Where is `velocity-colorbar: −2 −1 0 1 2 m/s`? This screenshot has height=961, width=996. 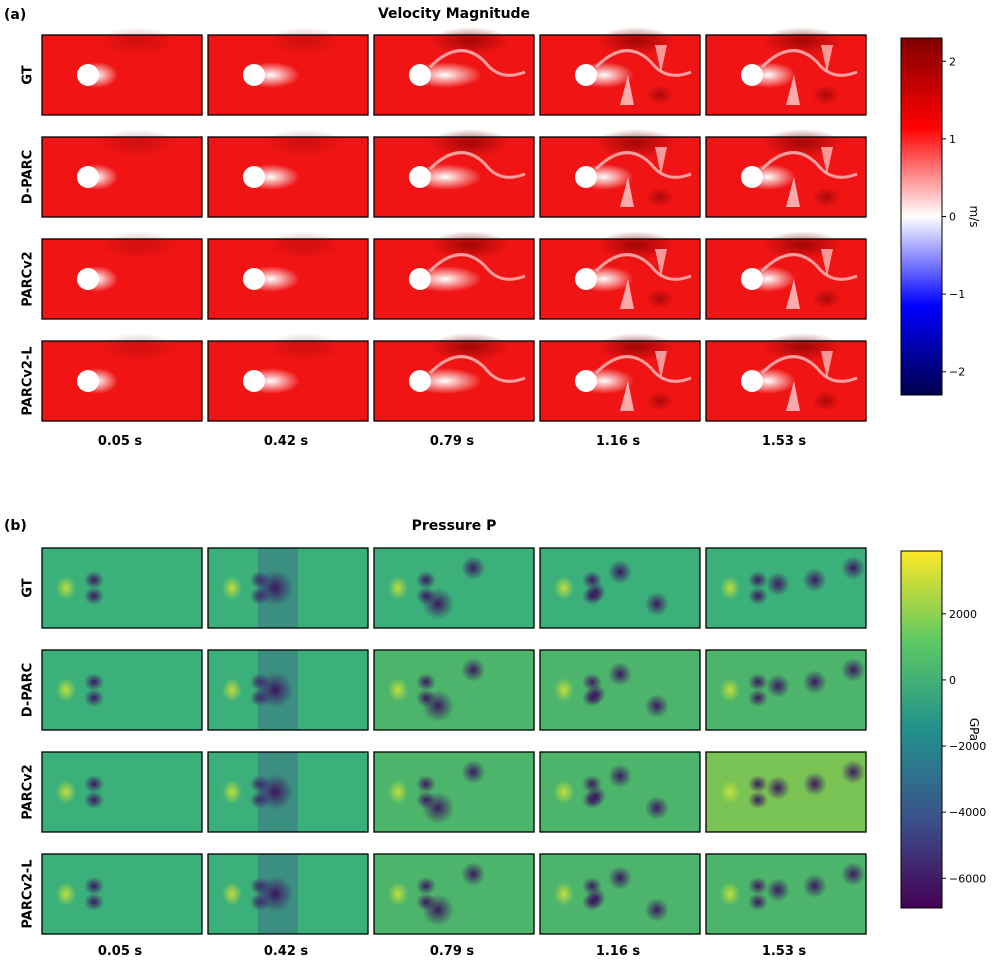
velocity-colorbar: −2 −1 0 1 2 m/s is located at coordinates (940, 216).